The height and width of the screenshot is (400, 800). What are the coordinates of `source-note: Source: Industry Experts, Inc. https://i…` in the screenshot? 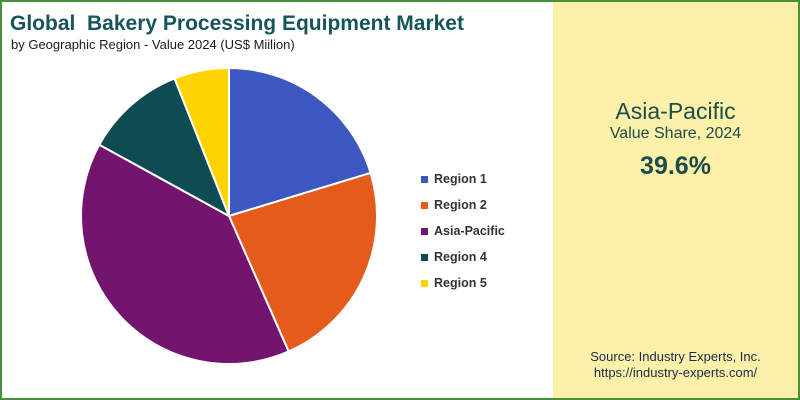 It's located at (675, 365).